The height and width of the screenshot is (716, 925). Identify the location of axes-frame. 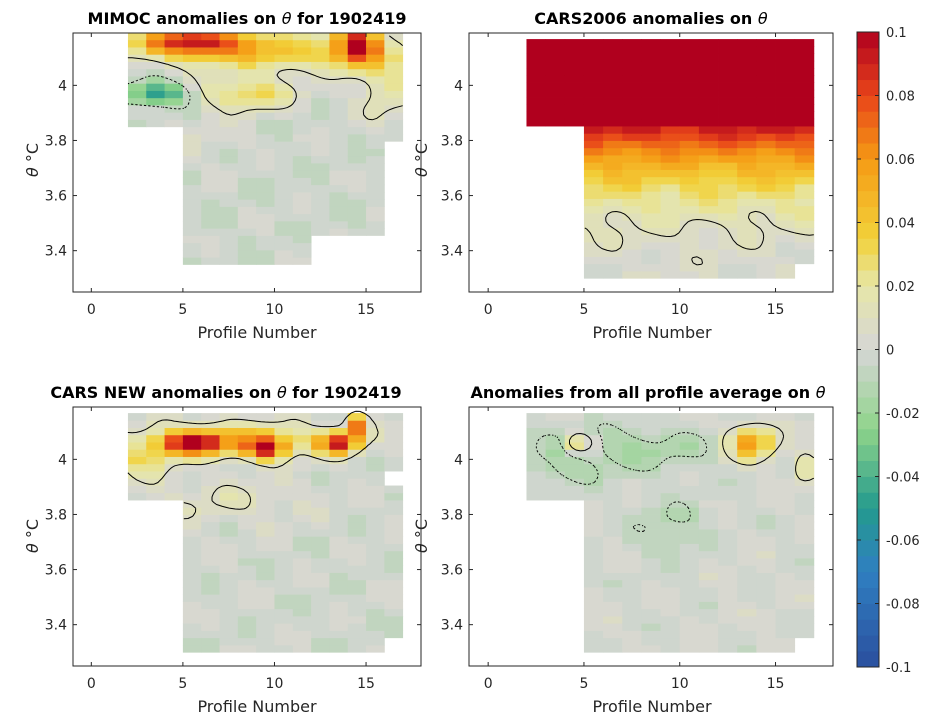
(651, 162).